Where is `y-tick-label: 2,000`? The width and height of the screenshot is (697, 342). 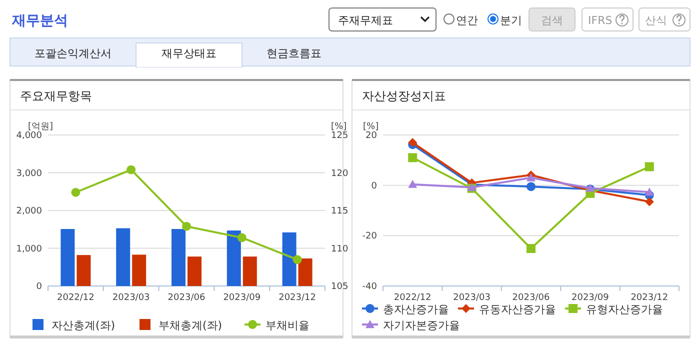
y-tick-label: 2,000 is located at coordinates (29, 211).